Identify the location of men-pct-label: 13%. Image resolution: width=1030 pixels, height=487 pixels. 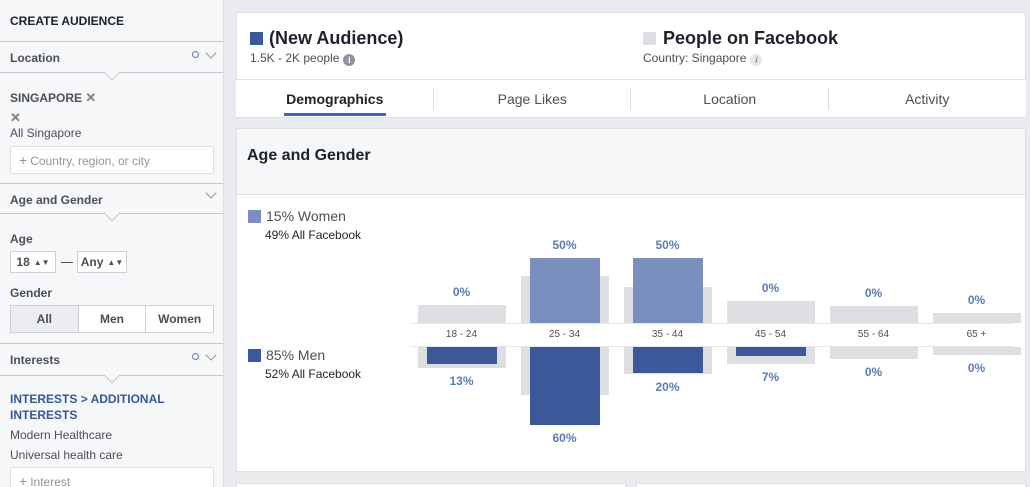
(461, 380).